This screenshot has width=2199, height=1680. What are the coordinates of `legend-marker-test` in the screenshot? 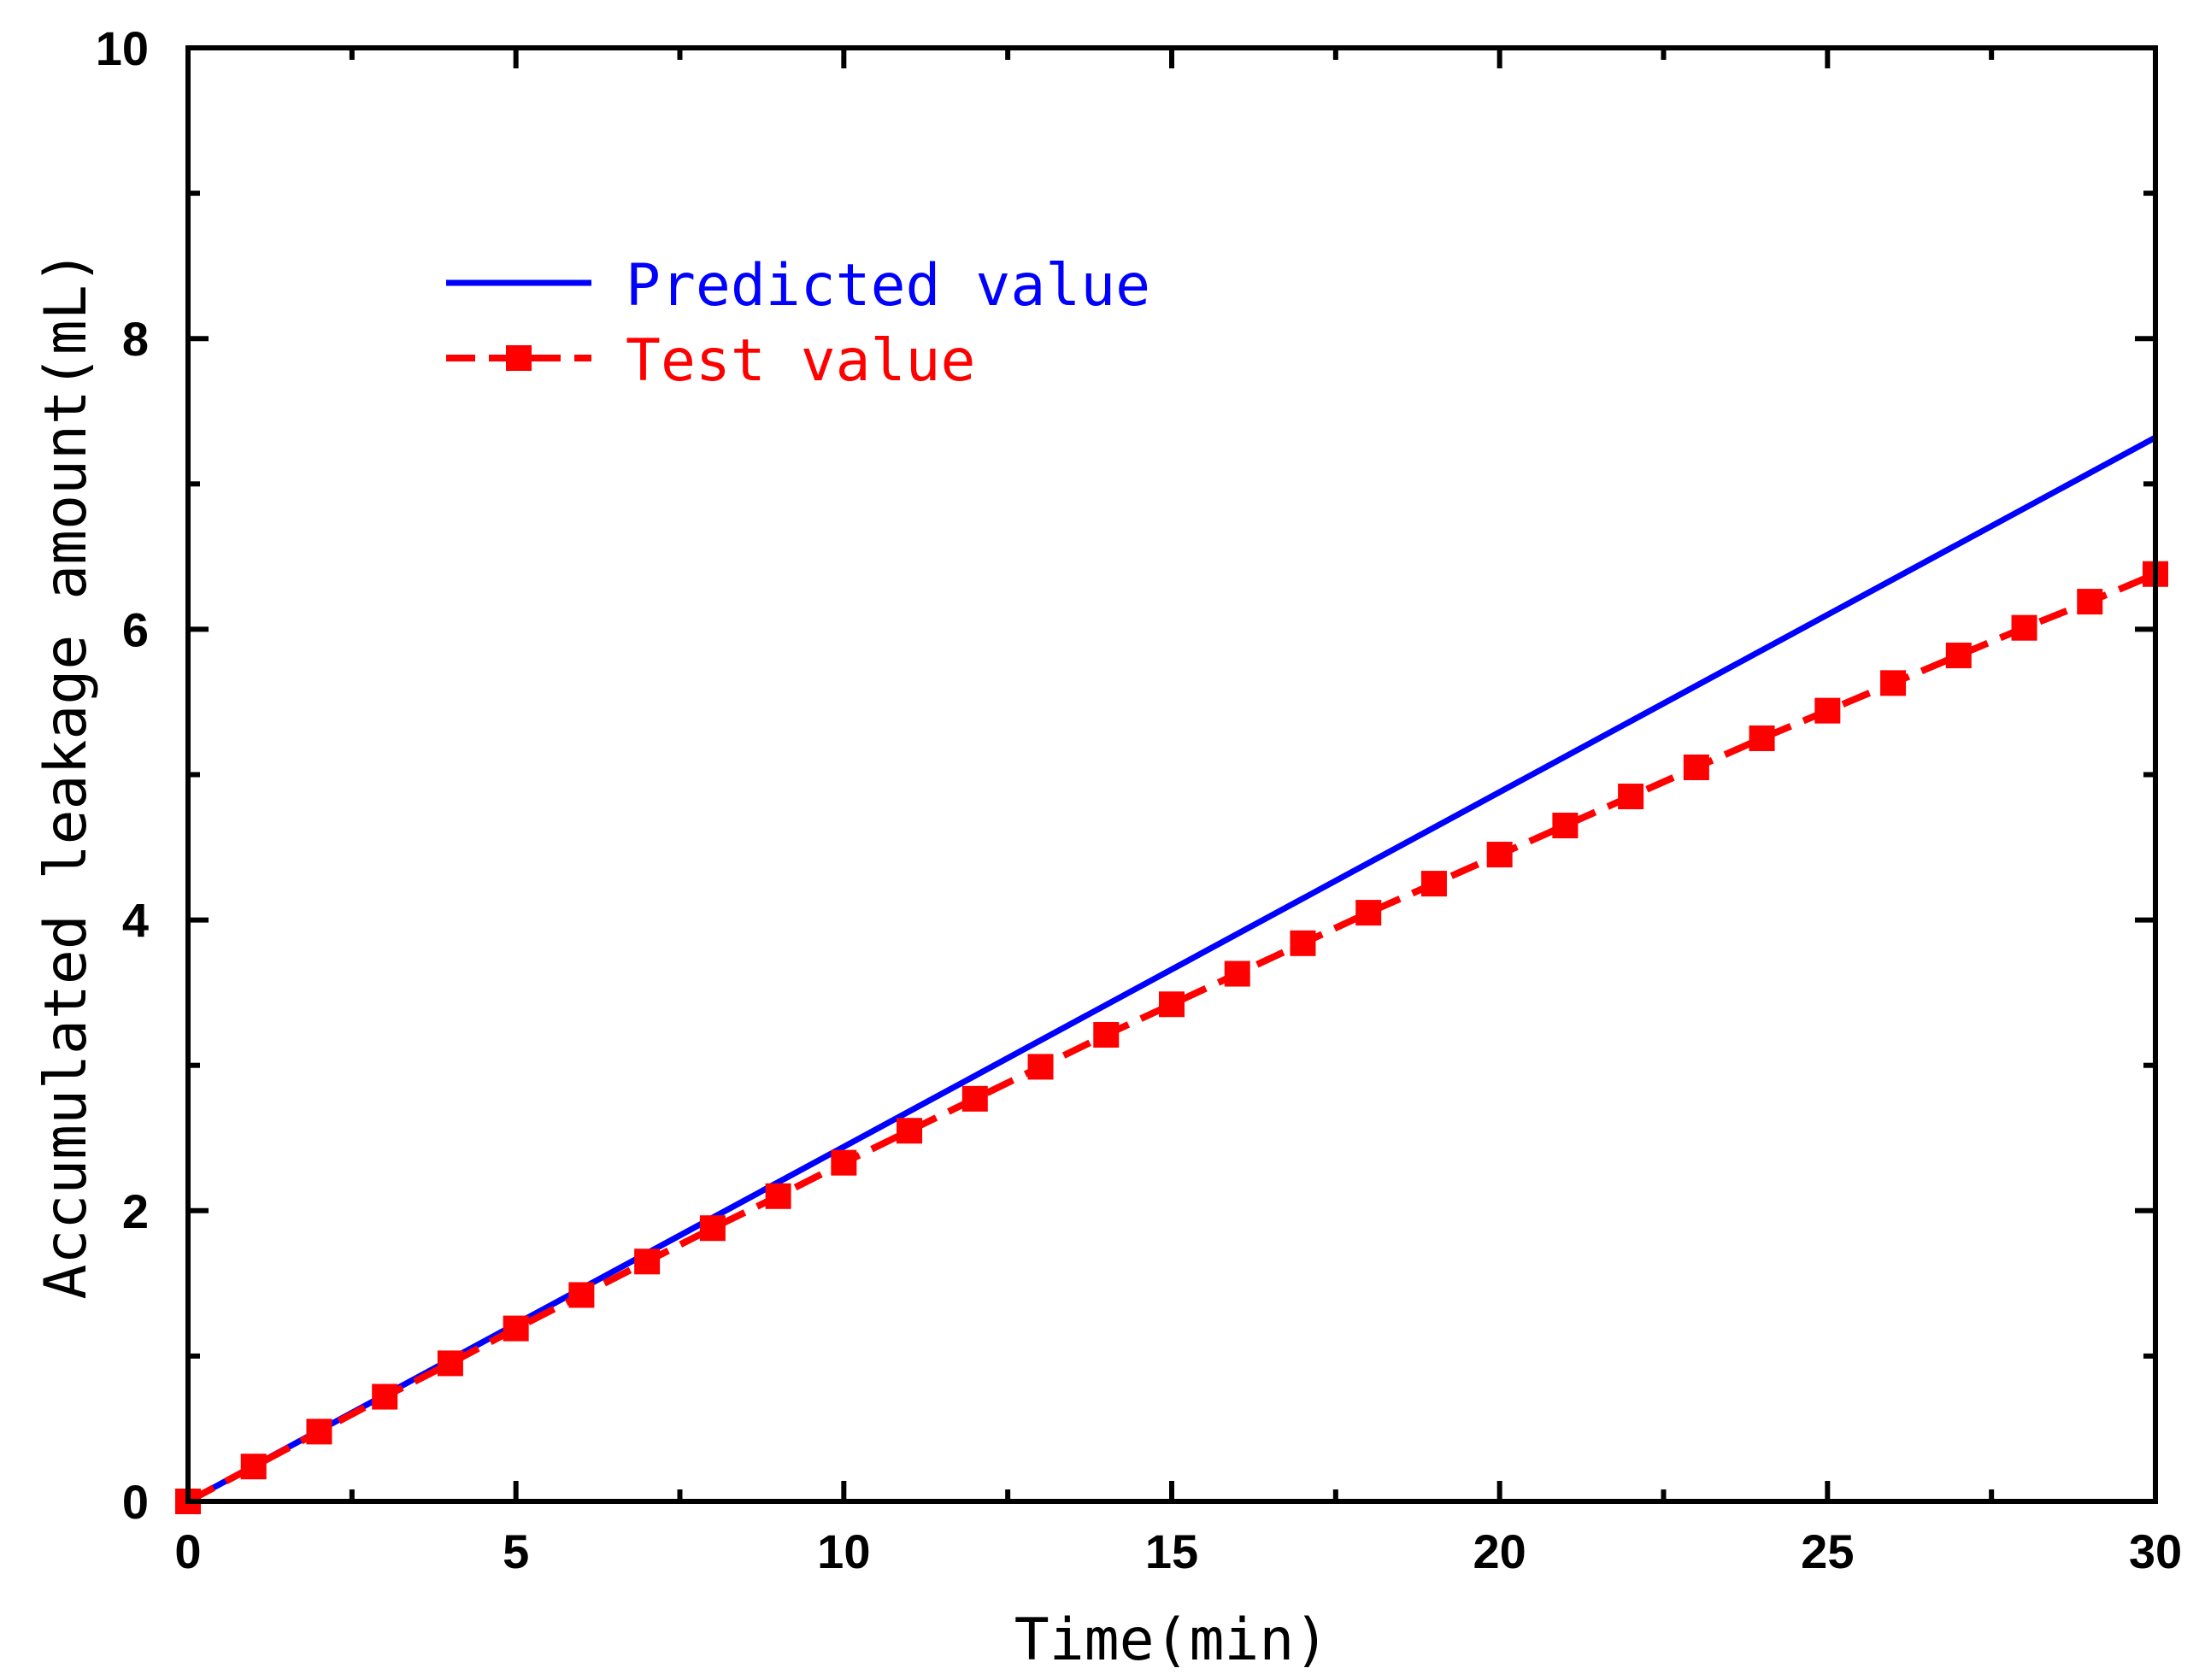 It's located at (519, 358).